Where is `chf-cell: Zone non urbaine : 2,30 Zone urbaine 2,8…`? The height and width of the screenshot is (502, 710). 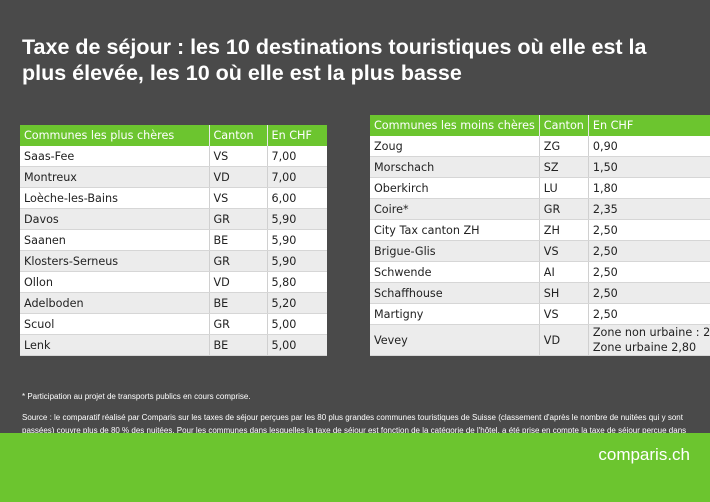
chf-cell: Zone non urbaine : 2,30 Zone urbaine 2,8… is located at coordinates (649, 340).